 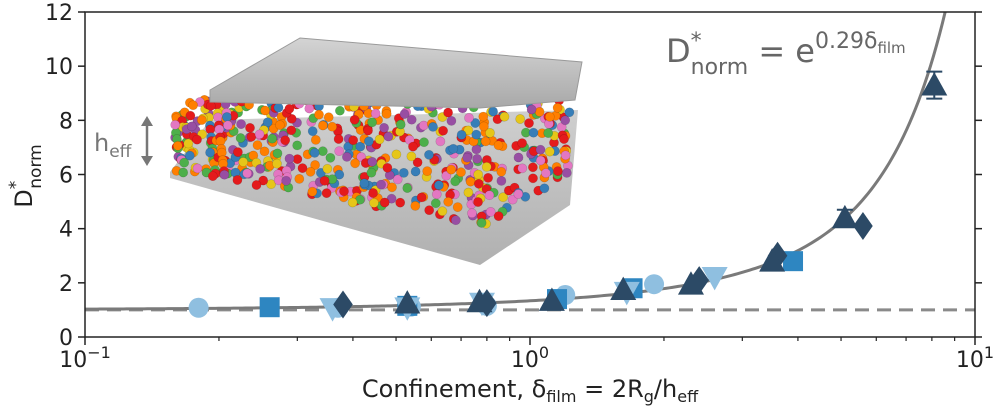 I want to click on ylabel-sup: *, so click(x=16, y=185).